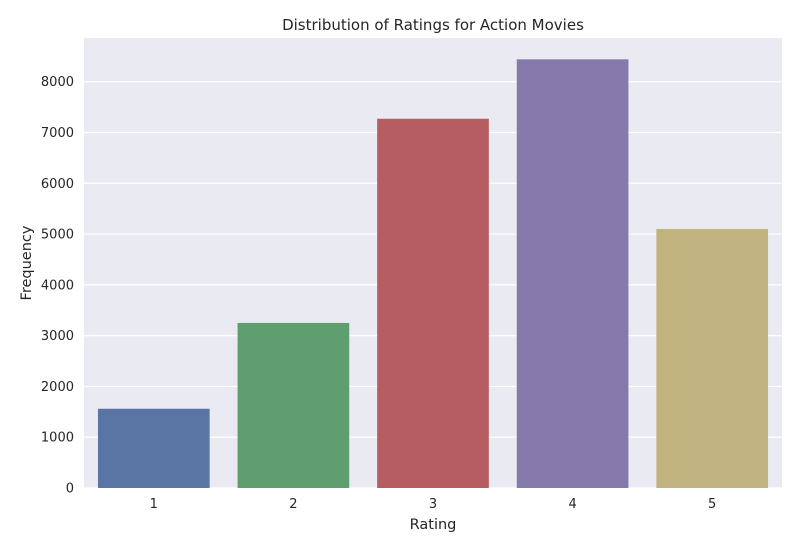 The height and width of the screenshot is (550, 800). I want to click on x-tick-label: 3, so click(433, 504).